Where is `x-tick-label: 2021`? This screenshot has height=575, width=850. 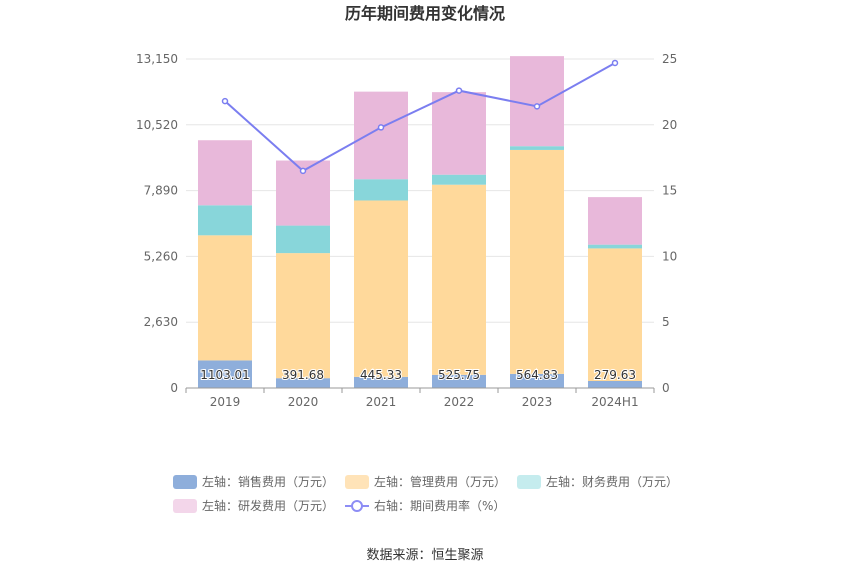
x-tick-label: 2021 is located at coordinates (381, 402).